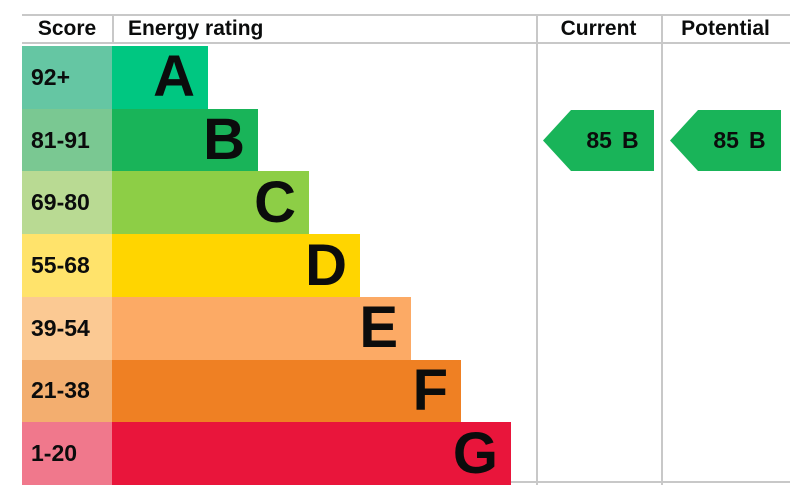 This screenshot has height=503, width=812. What do you see at coordinates (662, 250) in the screenshot?
I see `potential-column-divider` at bounding box center [662, 250].